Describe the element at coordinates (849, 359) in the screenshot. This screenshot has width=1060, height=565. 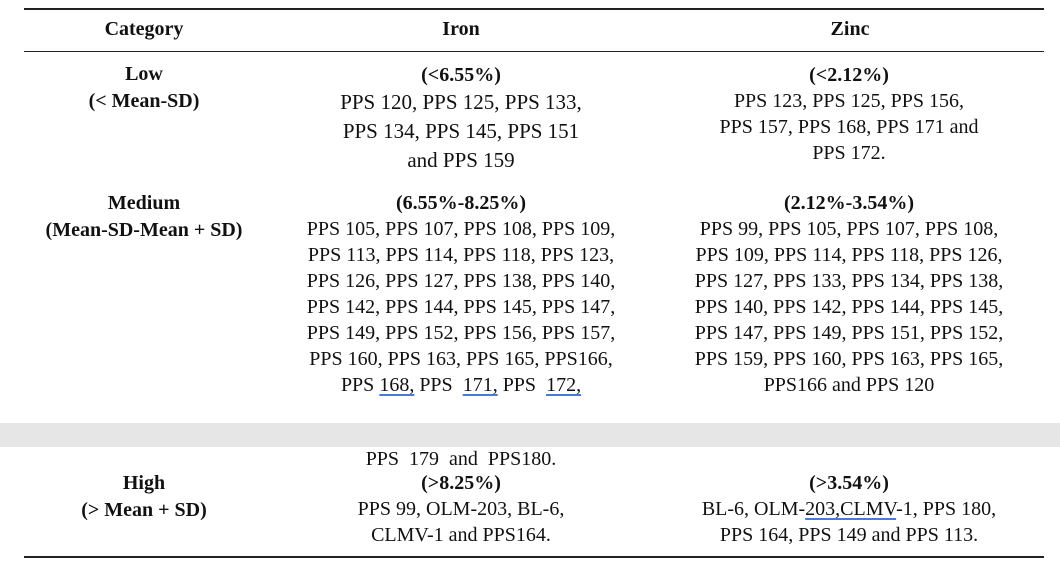
I see `zinc-medium-line: PPS 159, PPS 160, PPS 163, PPS 165,` at that location.